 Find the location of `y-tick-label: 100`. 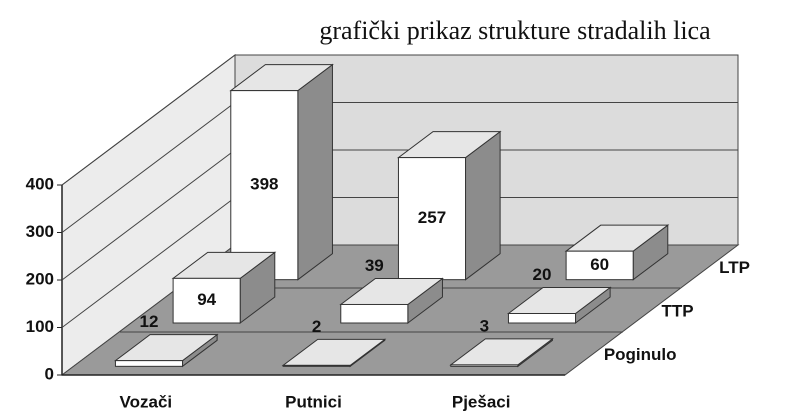

y-tick-label: 100 is located at coordinates (40, 326).